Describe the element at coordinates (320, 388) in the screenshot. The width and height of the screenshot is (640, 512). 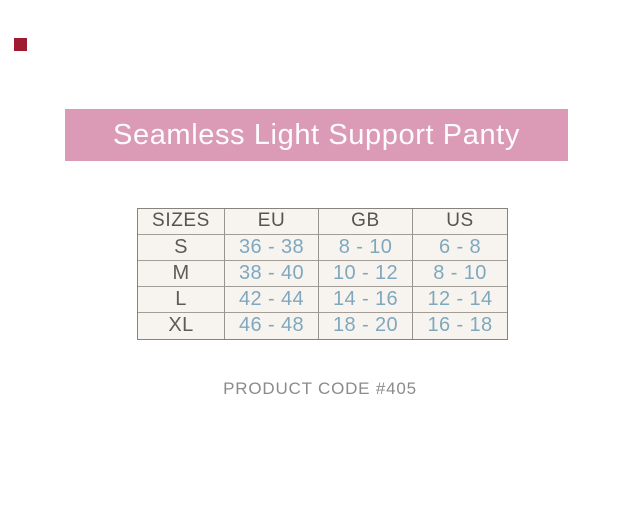
I see `product-code: PRODUCT CODE #405` at that location.